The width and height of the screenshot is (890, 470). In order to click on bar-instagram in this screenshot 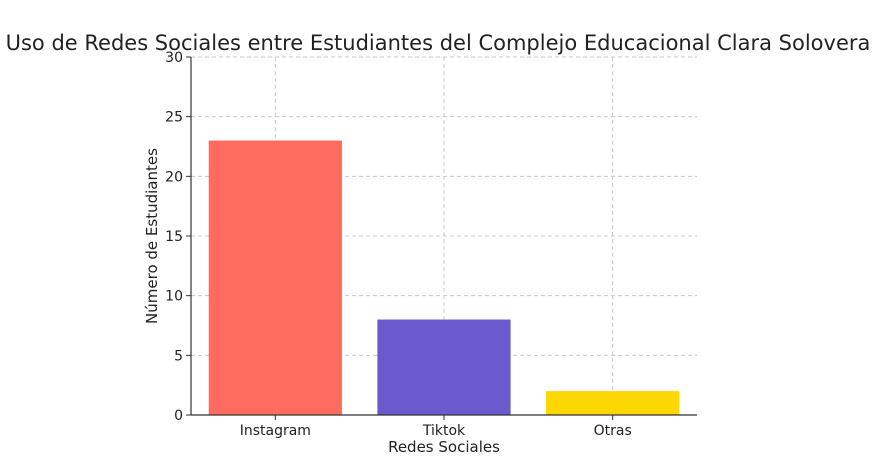, I will do `click(275, 278)`.